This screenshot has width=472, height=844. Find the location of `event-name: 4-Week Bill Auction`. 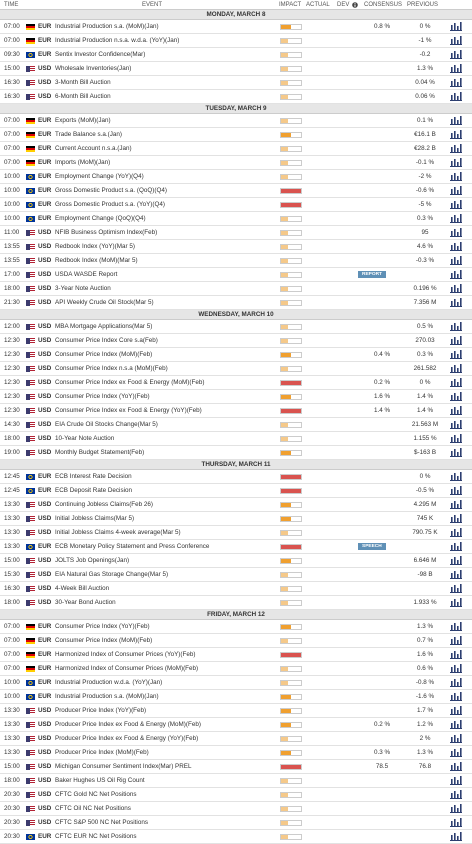

event-name: 4-Week Bill Auction is located at coordinates (82, 588).